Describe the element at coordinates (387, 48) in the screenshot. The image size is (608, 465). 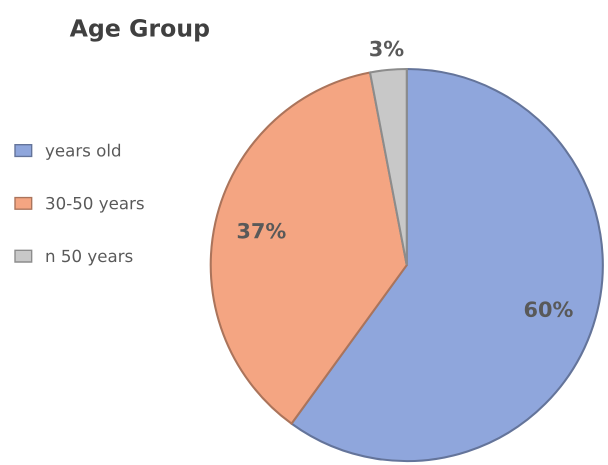
I see `data-label: 3%` at that location.